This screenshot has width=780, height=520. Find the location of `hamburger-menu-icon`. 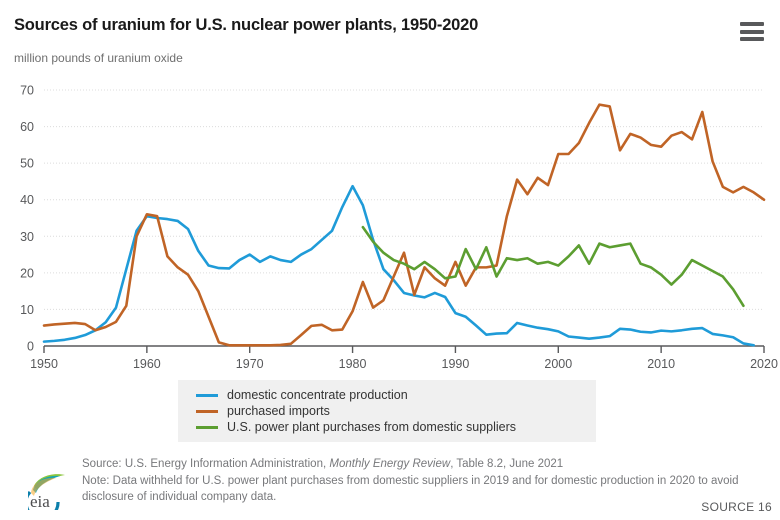

hamburger-menu-icon is located at coordinates (752, 31).